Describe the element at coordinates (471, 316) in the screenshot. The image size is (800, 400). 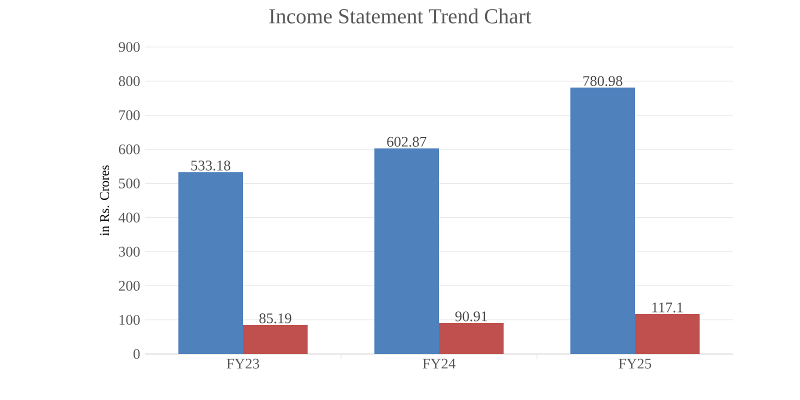
I see `data-label: 90.91` at that location.